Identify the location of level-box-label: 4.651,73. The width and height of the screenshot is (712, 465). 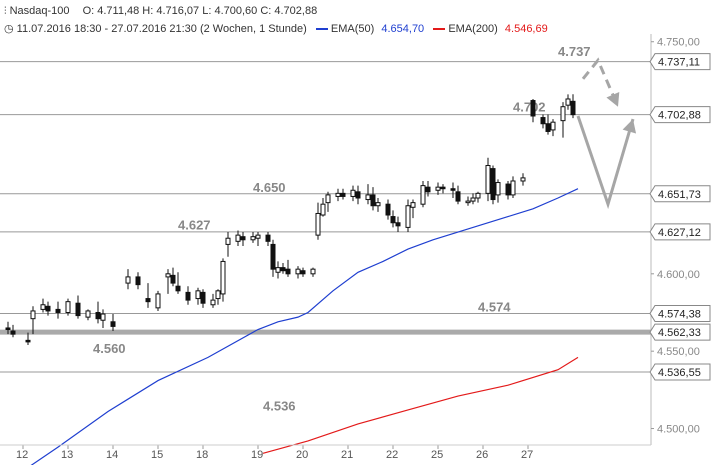
(679, 195).